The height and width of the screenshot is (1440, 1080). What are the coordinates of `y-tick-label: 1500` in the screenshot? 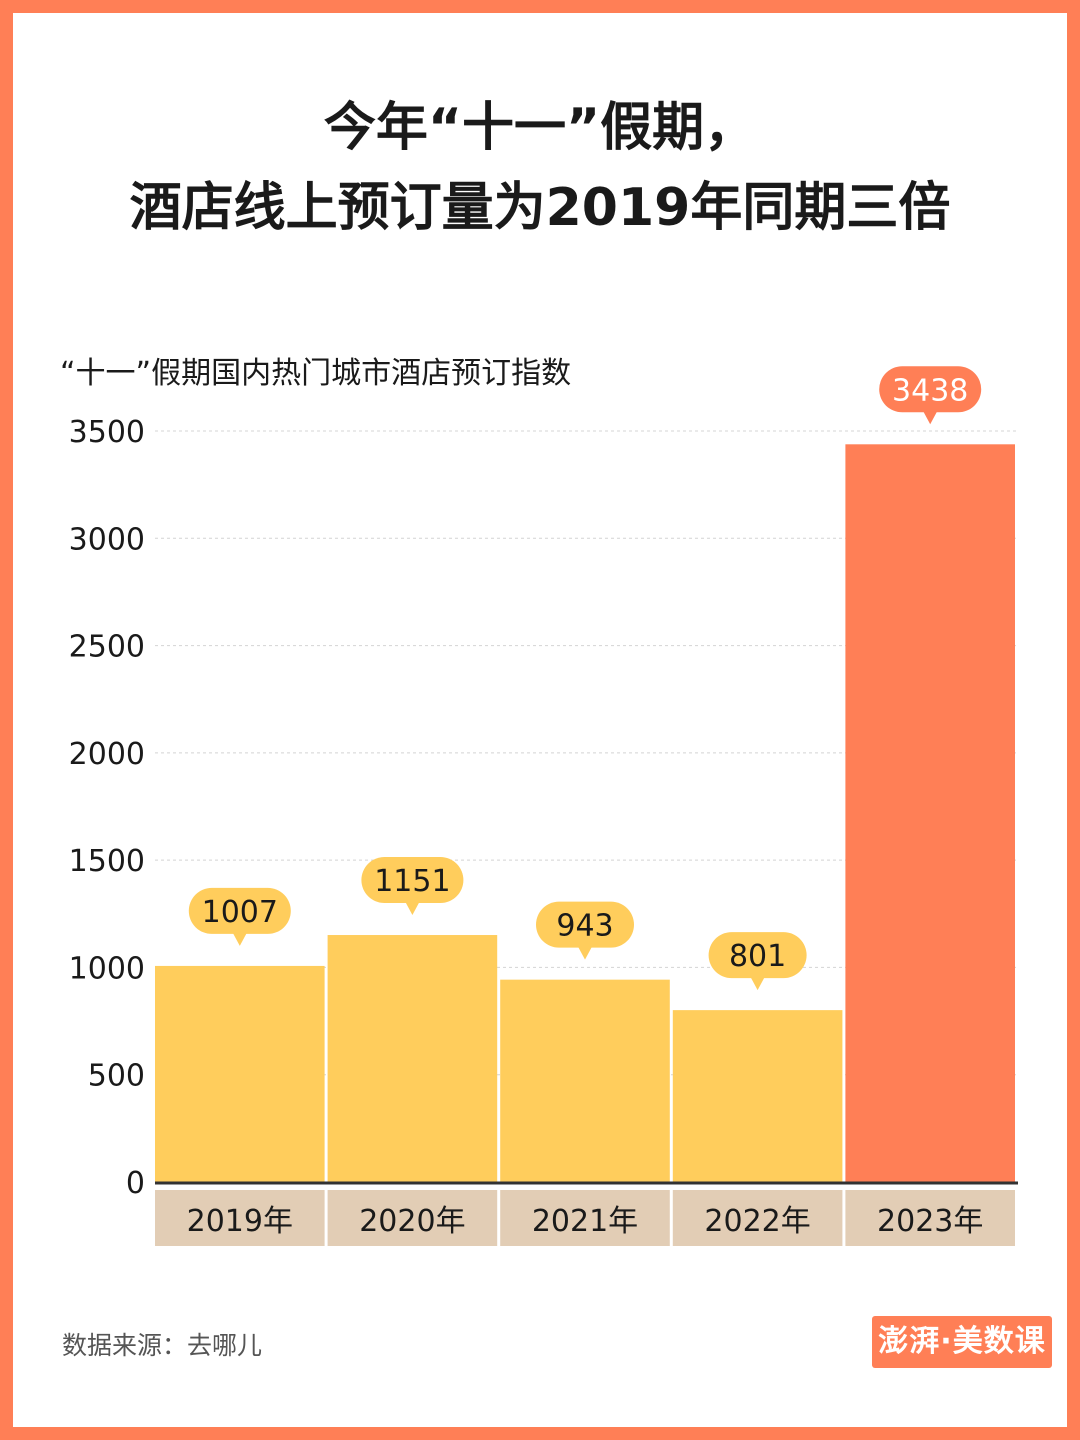 It's located at (107, 861).